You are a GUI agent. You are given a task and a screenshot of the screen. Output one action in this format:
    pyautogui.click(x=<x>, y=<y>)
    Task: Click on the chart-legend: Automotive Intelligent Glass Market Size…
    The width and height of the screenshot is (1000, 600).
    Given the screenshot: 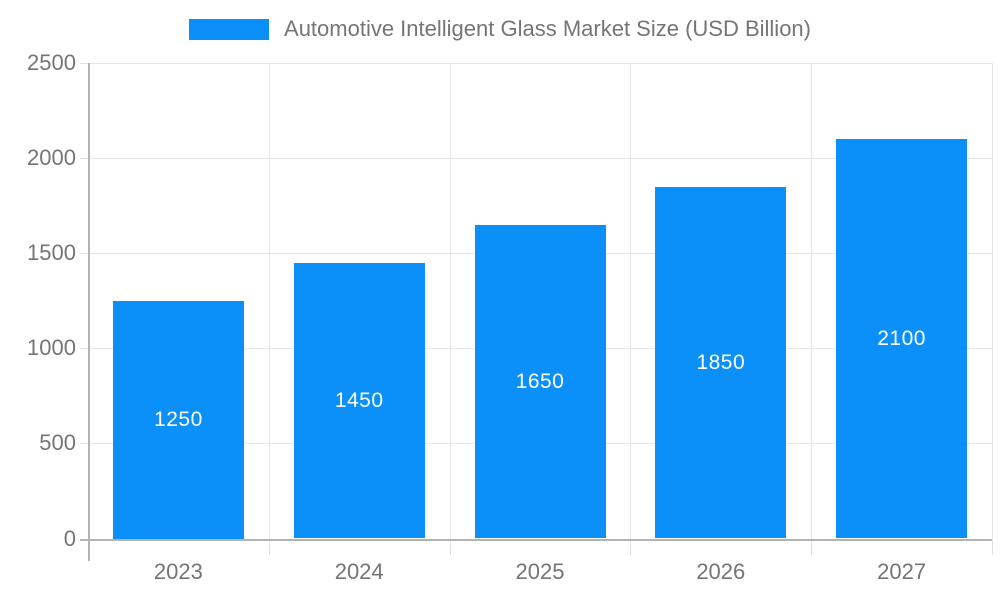 What is the action you would take?
    pyautogui.click(x=500, y=29)
    